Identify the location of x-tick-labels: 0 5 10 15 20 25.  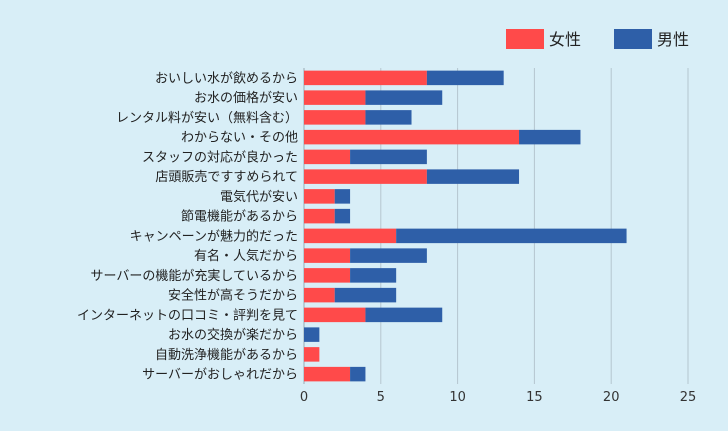
(498, 397).